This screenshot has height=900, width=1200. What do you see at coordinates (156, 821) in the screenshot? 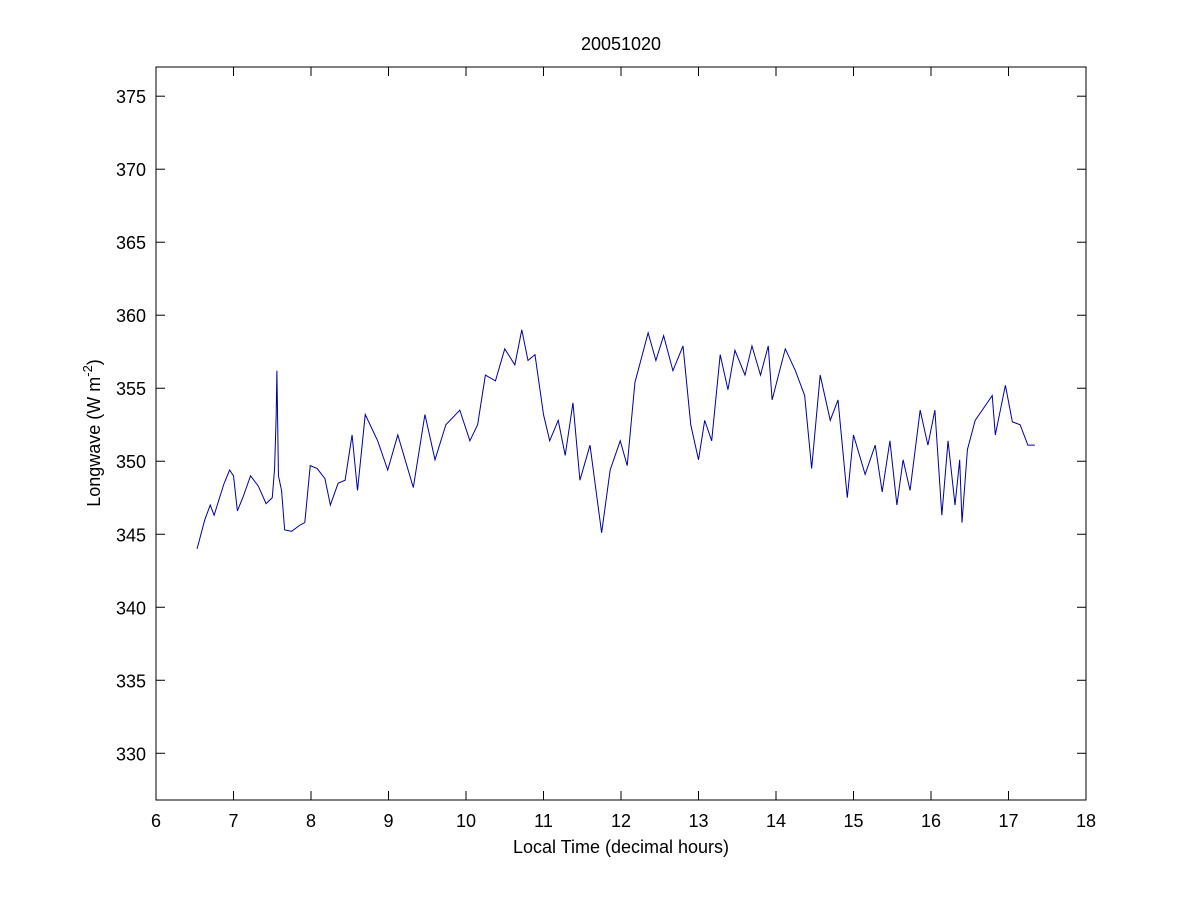
I see `x-tick-label: 6` at bounding box center [156, 821].